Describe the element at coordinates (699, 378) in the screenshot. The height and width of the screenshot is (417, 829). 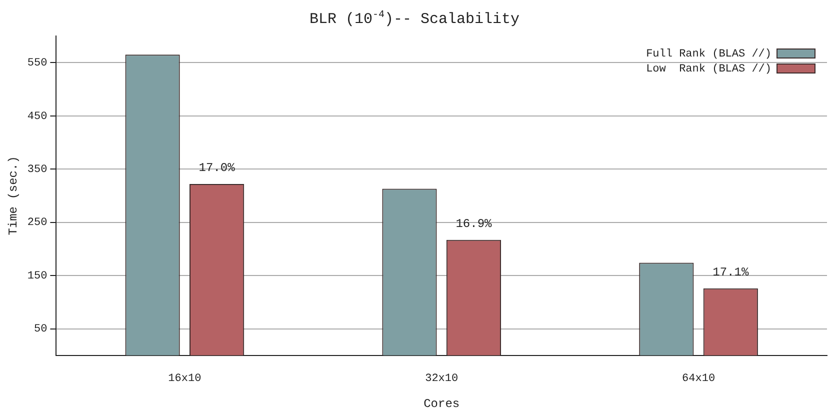
I see `x-tick-label: 64x10` at that location.